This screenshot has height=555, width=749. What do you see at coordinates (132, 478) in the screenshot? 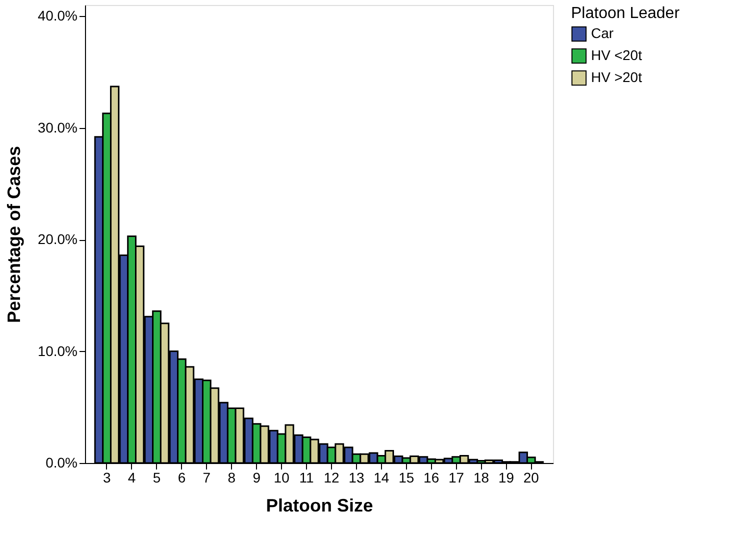
I see `x-tick-label: 4` at bounding box center [132, 478].